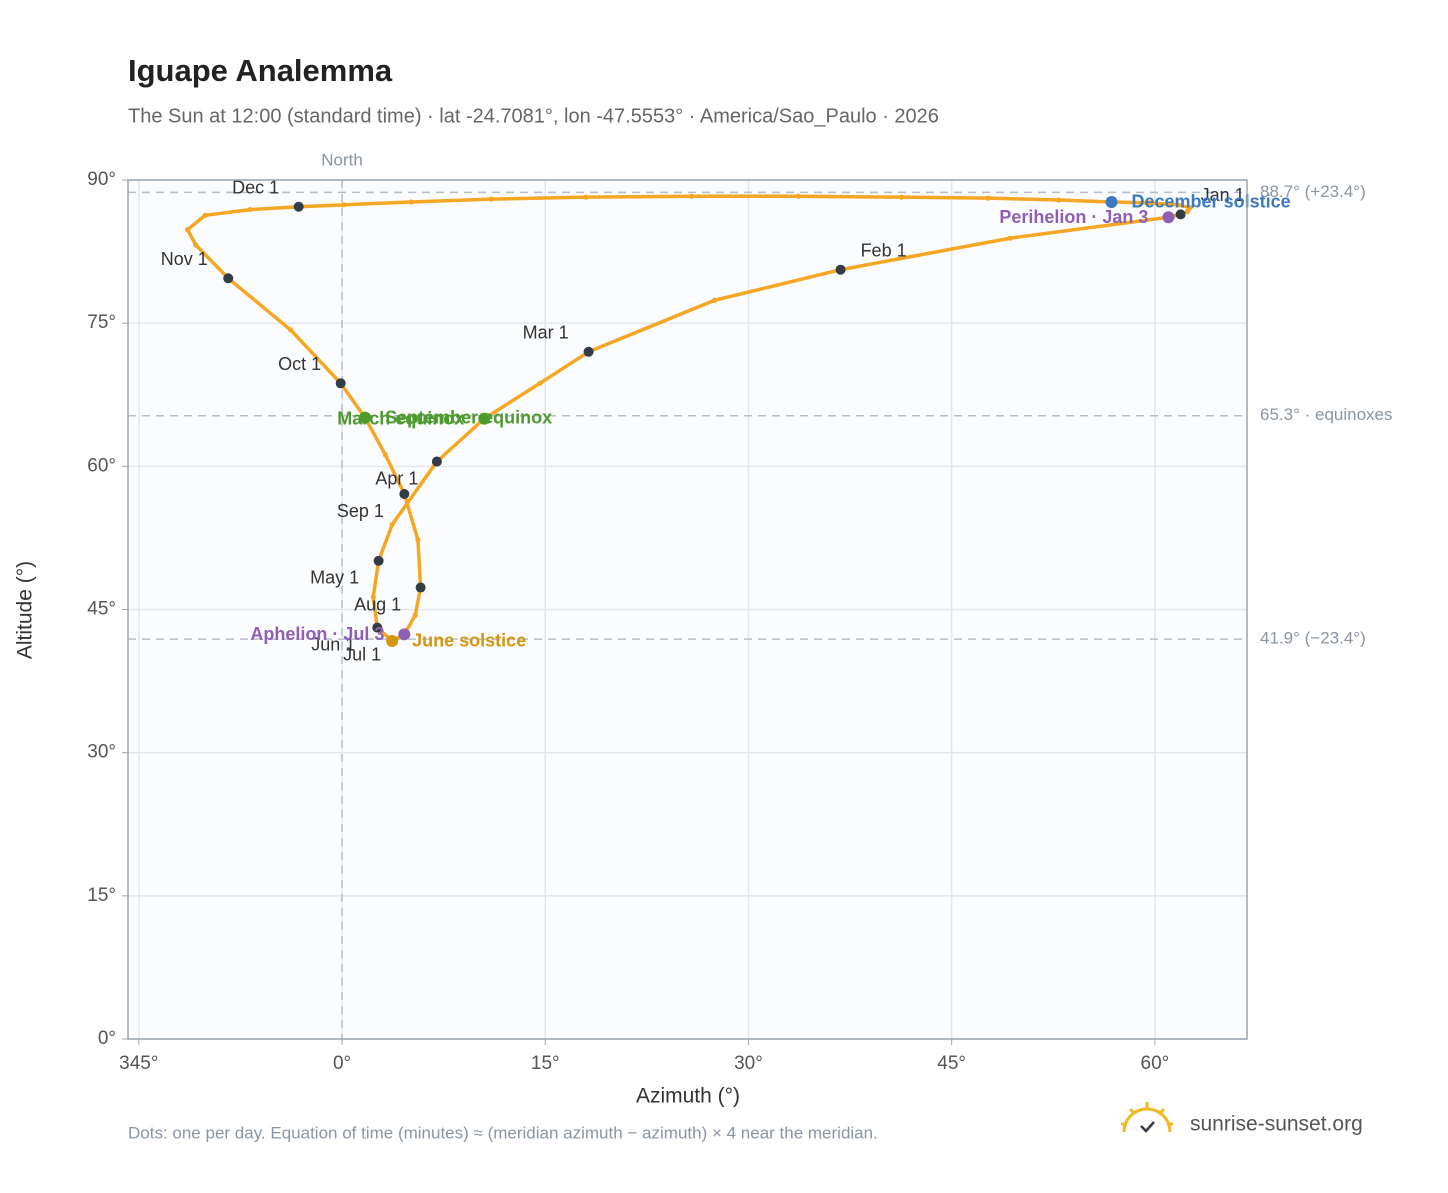 The image size is (1448, 1193). Describe the element at coordinates (396, 478) in the screenshot. I see `month-label: Apr 1` at that location.